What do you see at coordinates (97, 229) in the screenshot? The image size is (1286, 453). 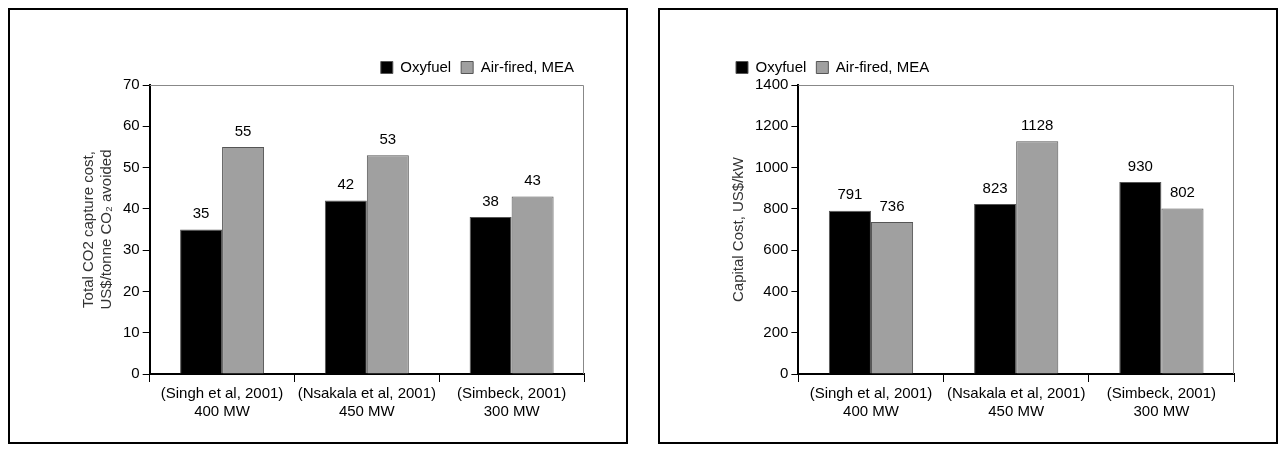 I see `y-axis-title: Total CO2 capture cost, US$/tonne CO₂ avoided` at bounding box center [97, 229].